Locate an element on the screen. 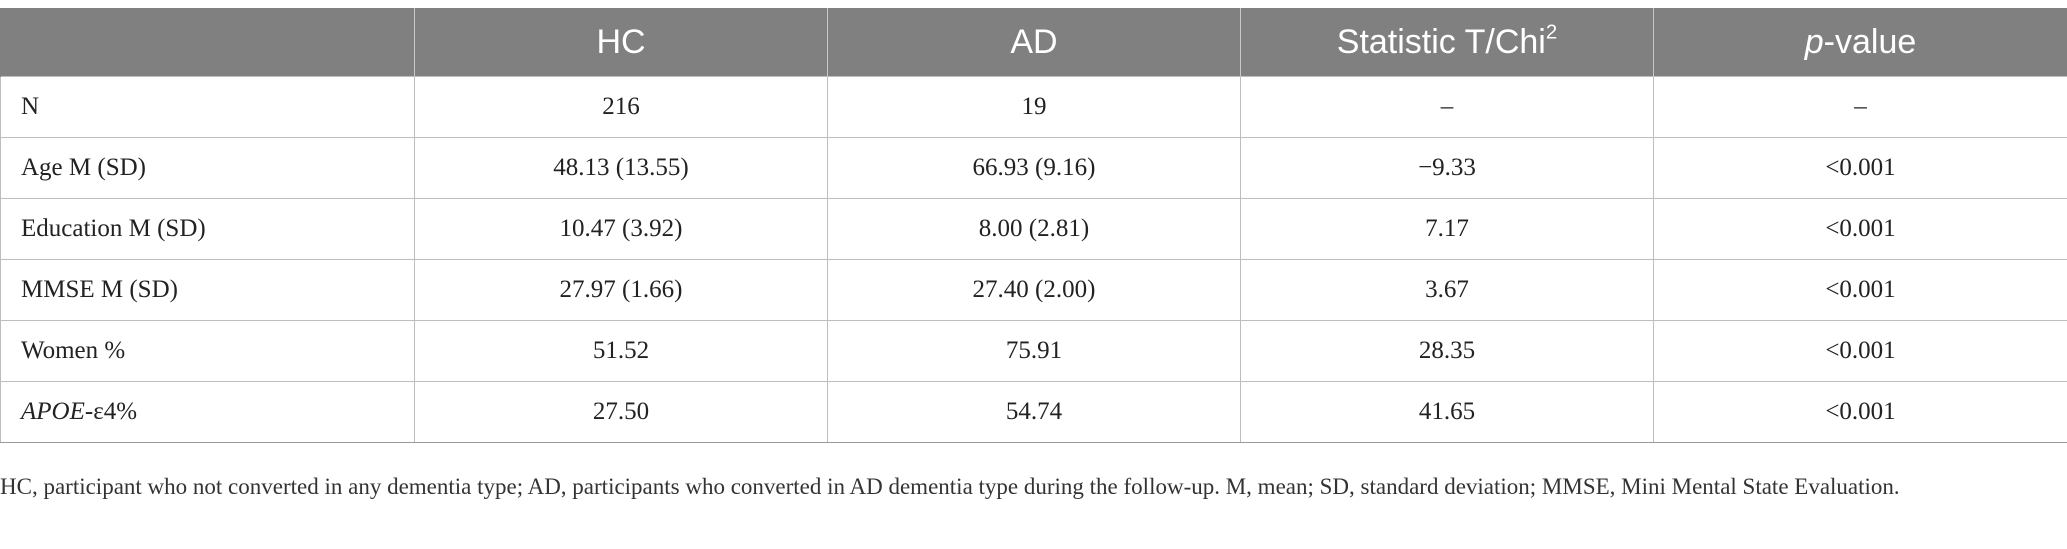  header-hc: HC is located at coordinates (621, 42).